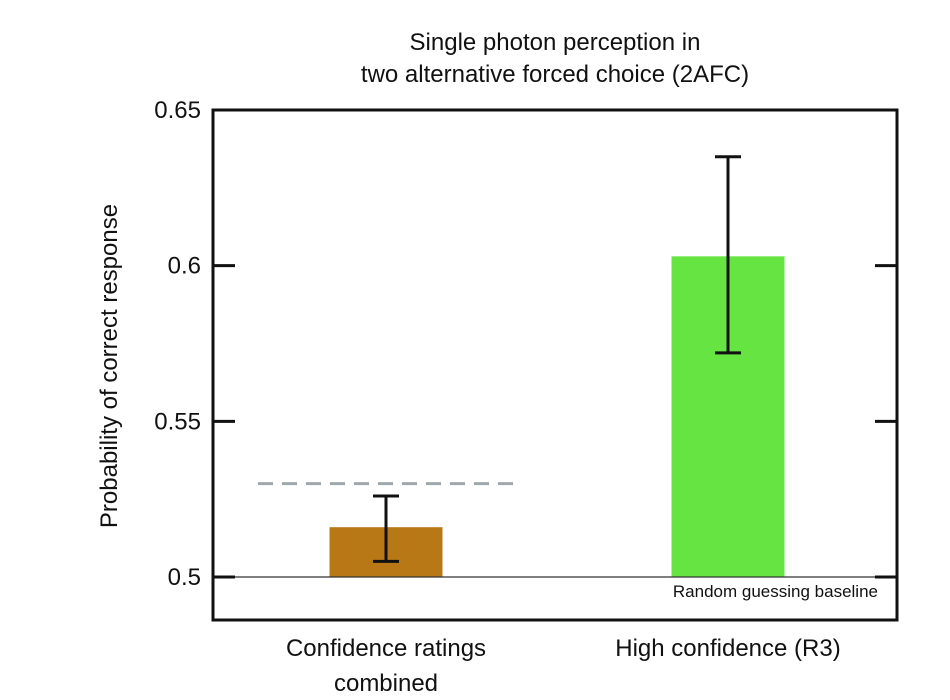  What do you see at coordinates (109, 366) in the screenshot?
I see `y-axis-label: Probability of correct response` at bounding box center [109, 366].